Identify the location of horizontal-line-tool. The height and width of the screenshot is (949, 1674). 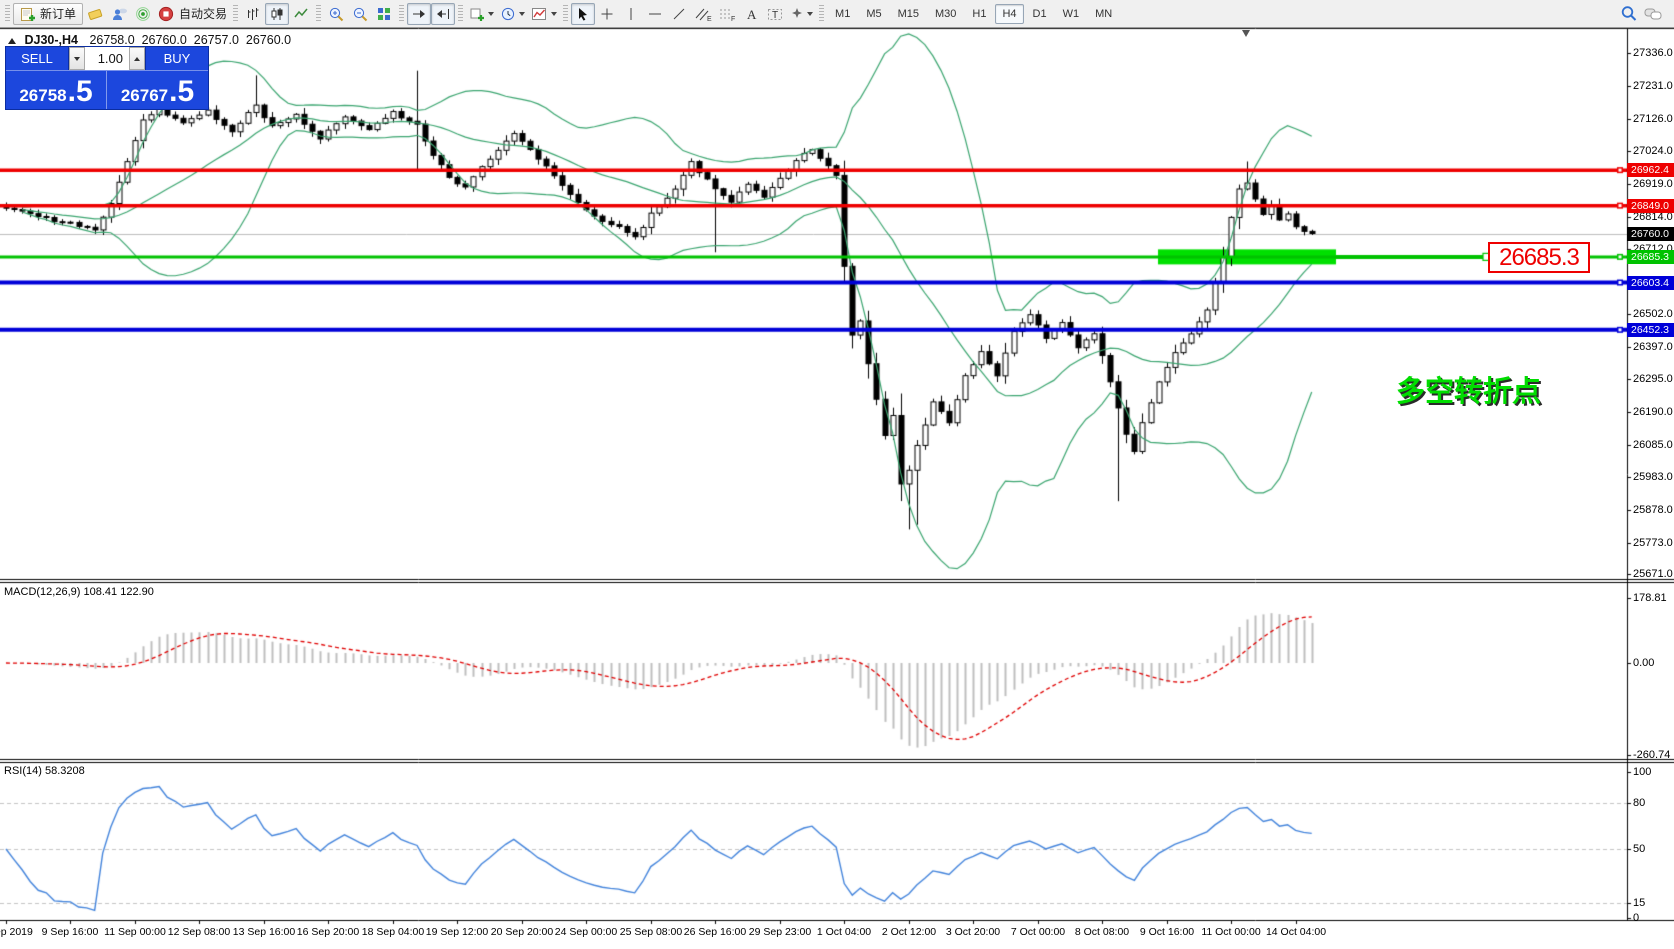
(655, 14).